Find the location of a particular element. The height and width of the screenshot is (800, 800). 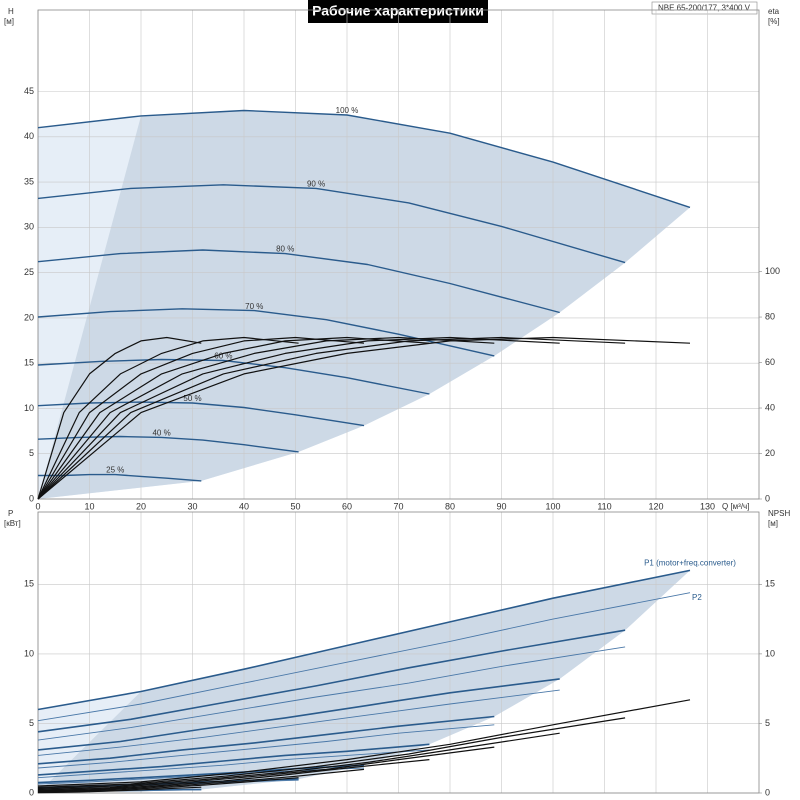

x-tick-label: 90 is located at coordinates (501, 506).